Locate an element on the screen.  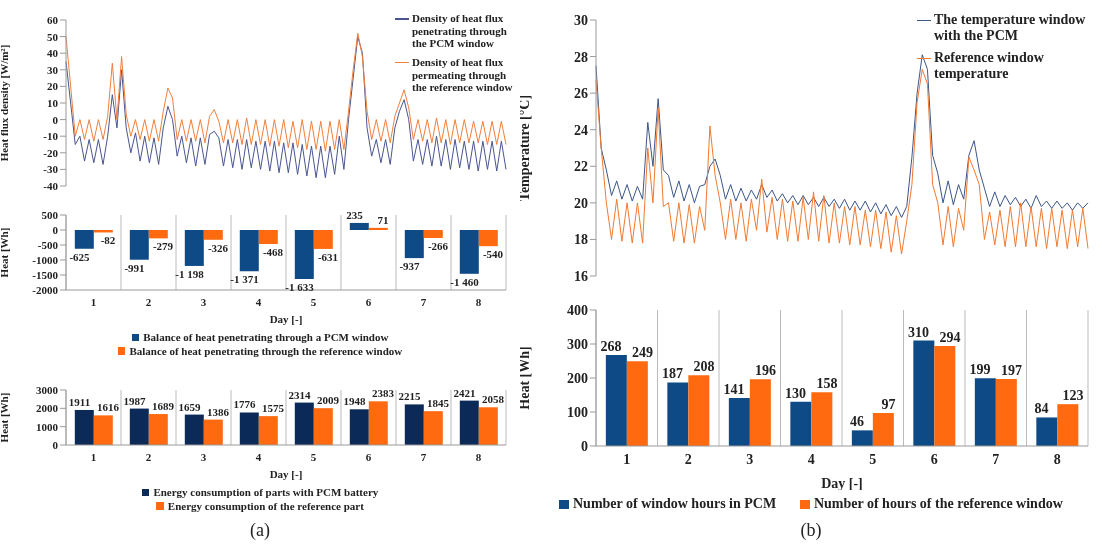
legend-label: Reference window temperature is located at coordinates (989, 66).